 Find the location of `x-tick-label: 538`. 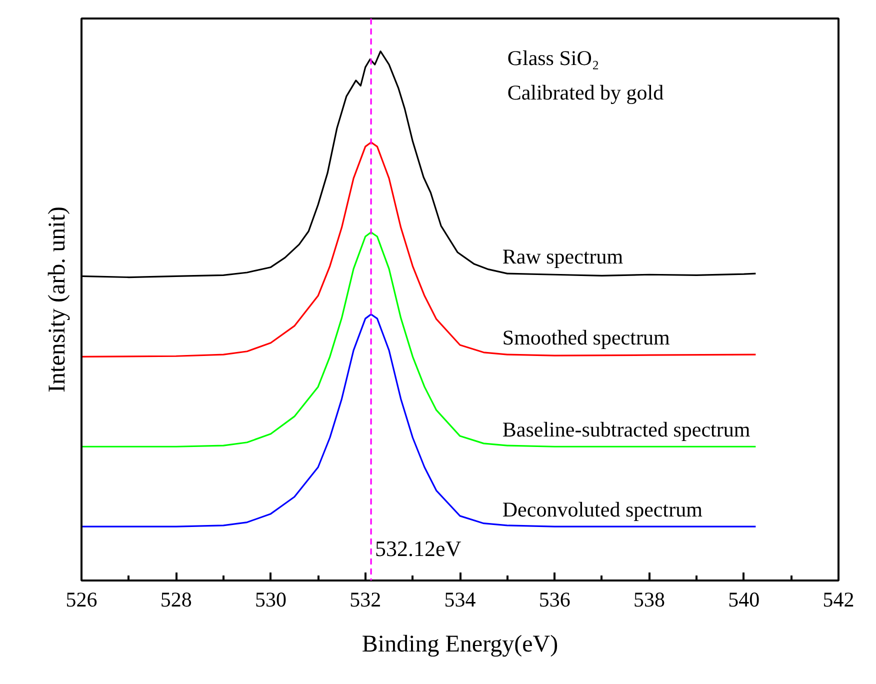

x-tick-label: 538 is located at coordinates (649, 600).